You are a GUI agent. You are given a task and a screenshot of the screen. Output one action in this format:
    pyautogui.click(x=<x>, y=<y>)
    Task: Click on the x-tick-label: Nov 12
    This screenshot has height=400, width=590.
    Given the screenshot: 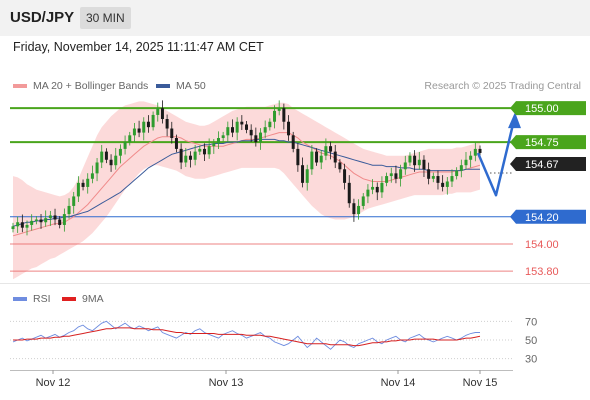 What is the action you would take?
    pyautogui.click(x=53, y=383)
    